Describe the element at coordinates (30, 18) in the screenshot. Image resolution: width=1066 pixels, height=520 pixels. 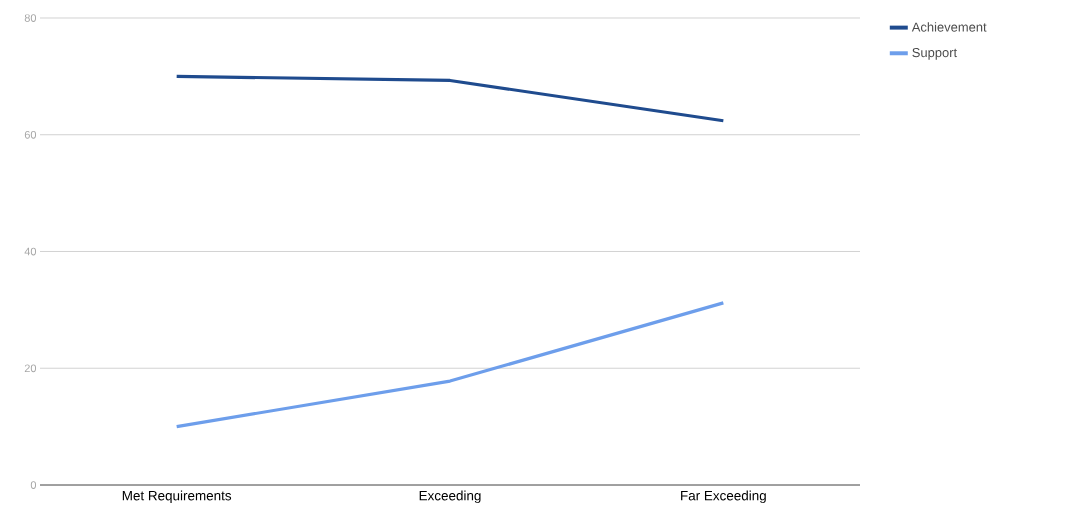
I see `y-tick-label: 80` at that location.